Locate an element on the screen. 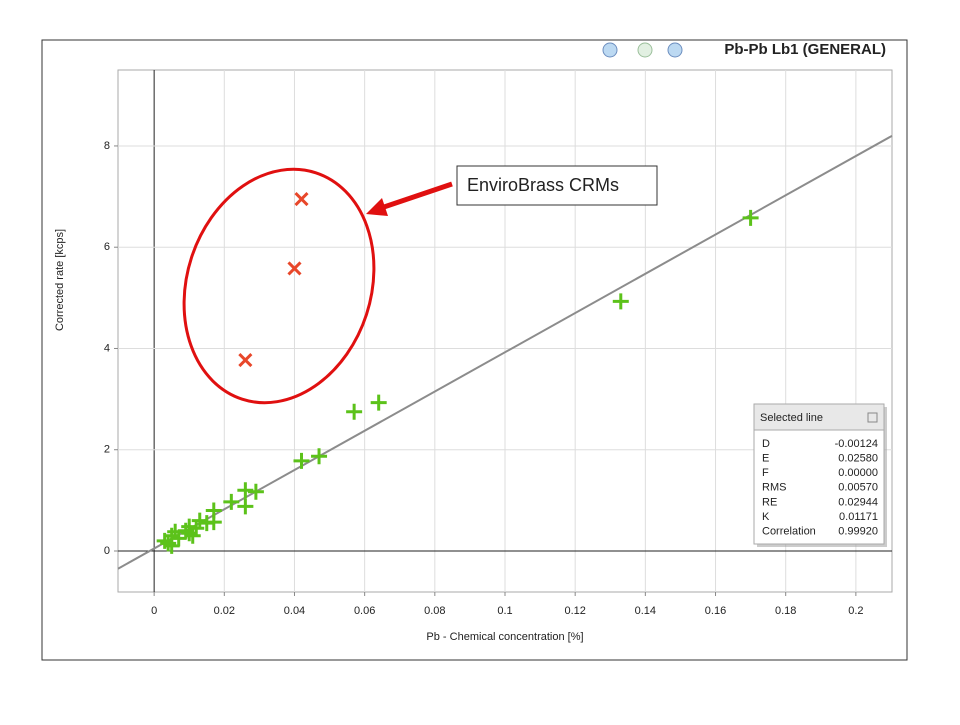 Image resolution: width=960 pixels, height=725 pixels. zoom-in is located at coordinates (610, 50).